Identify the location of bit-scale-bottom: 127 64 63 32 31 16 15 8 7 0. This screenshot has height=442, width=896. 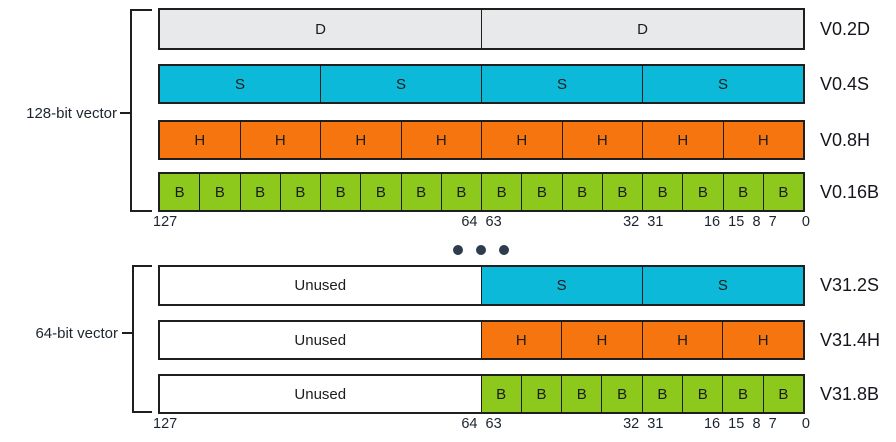
(481, 425).